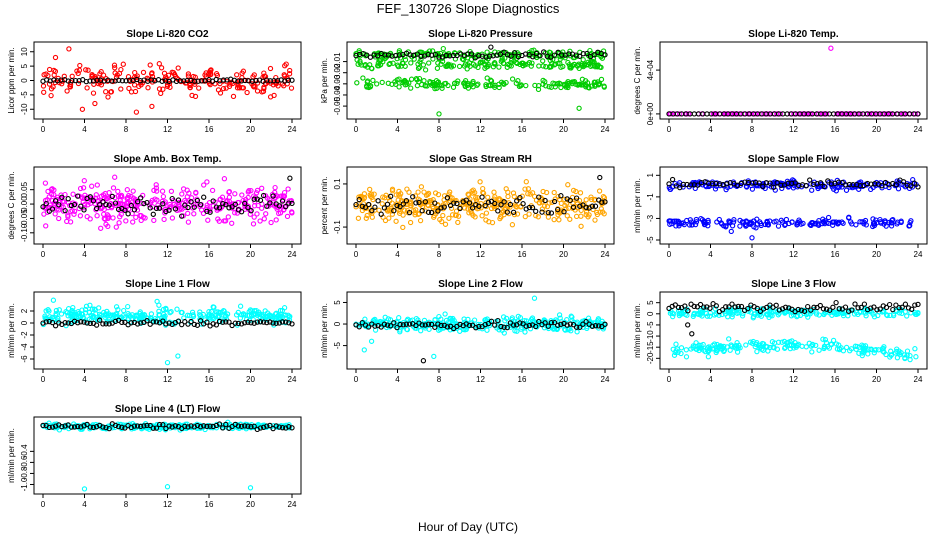 This screenshot has height=540, width=936. I want to click on x-tick-label: 24, so click(292, 379).